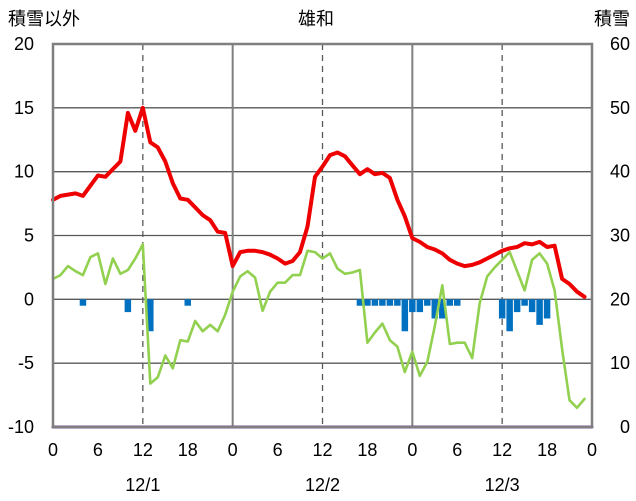  I want to click on date-labels: 12/1 12/2 12/3, so click(322, 485).